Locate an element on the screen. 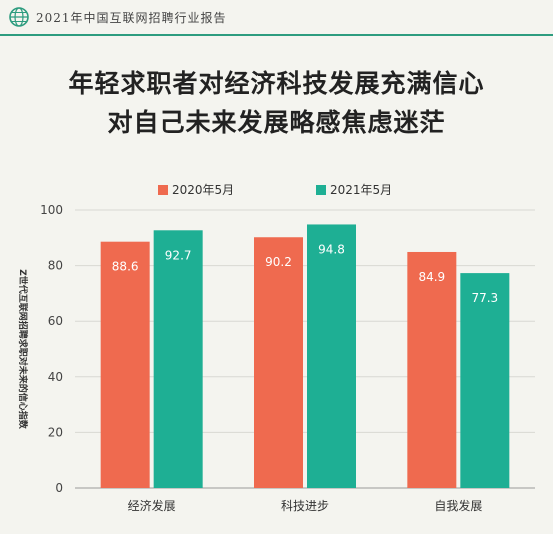  bar-value-label: 94.8 is located at coordinates (331, 249).